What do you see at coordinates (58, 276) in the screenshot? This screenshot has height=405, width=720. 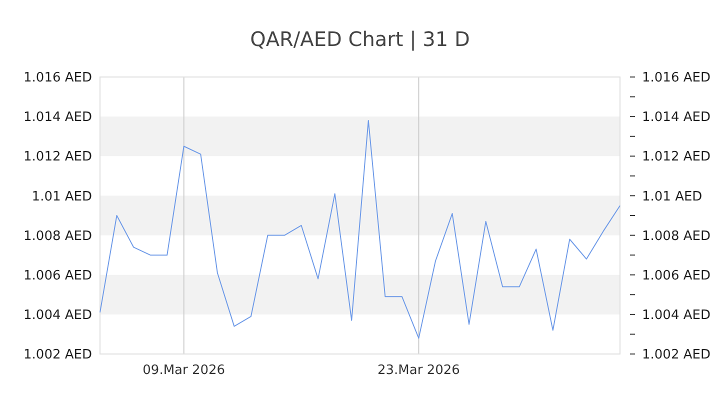 I see `y-tick-label: 1.006 AED` at bounding box center [58, 276].